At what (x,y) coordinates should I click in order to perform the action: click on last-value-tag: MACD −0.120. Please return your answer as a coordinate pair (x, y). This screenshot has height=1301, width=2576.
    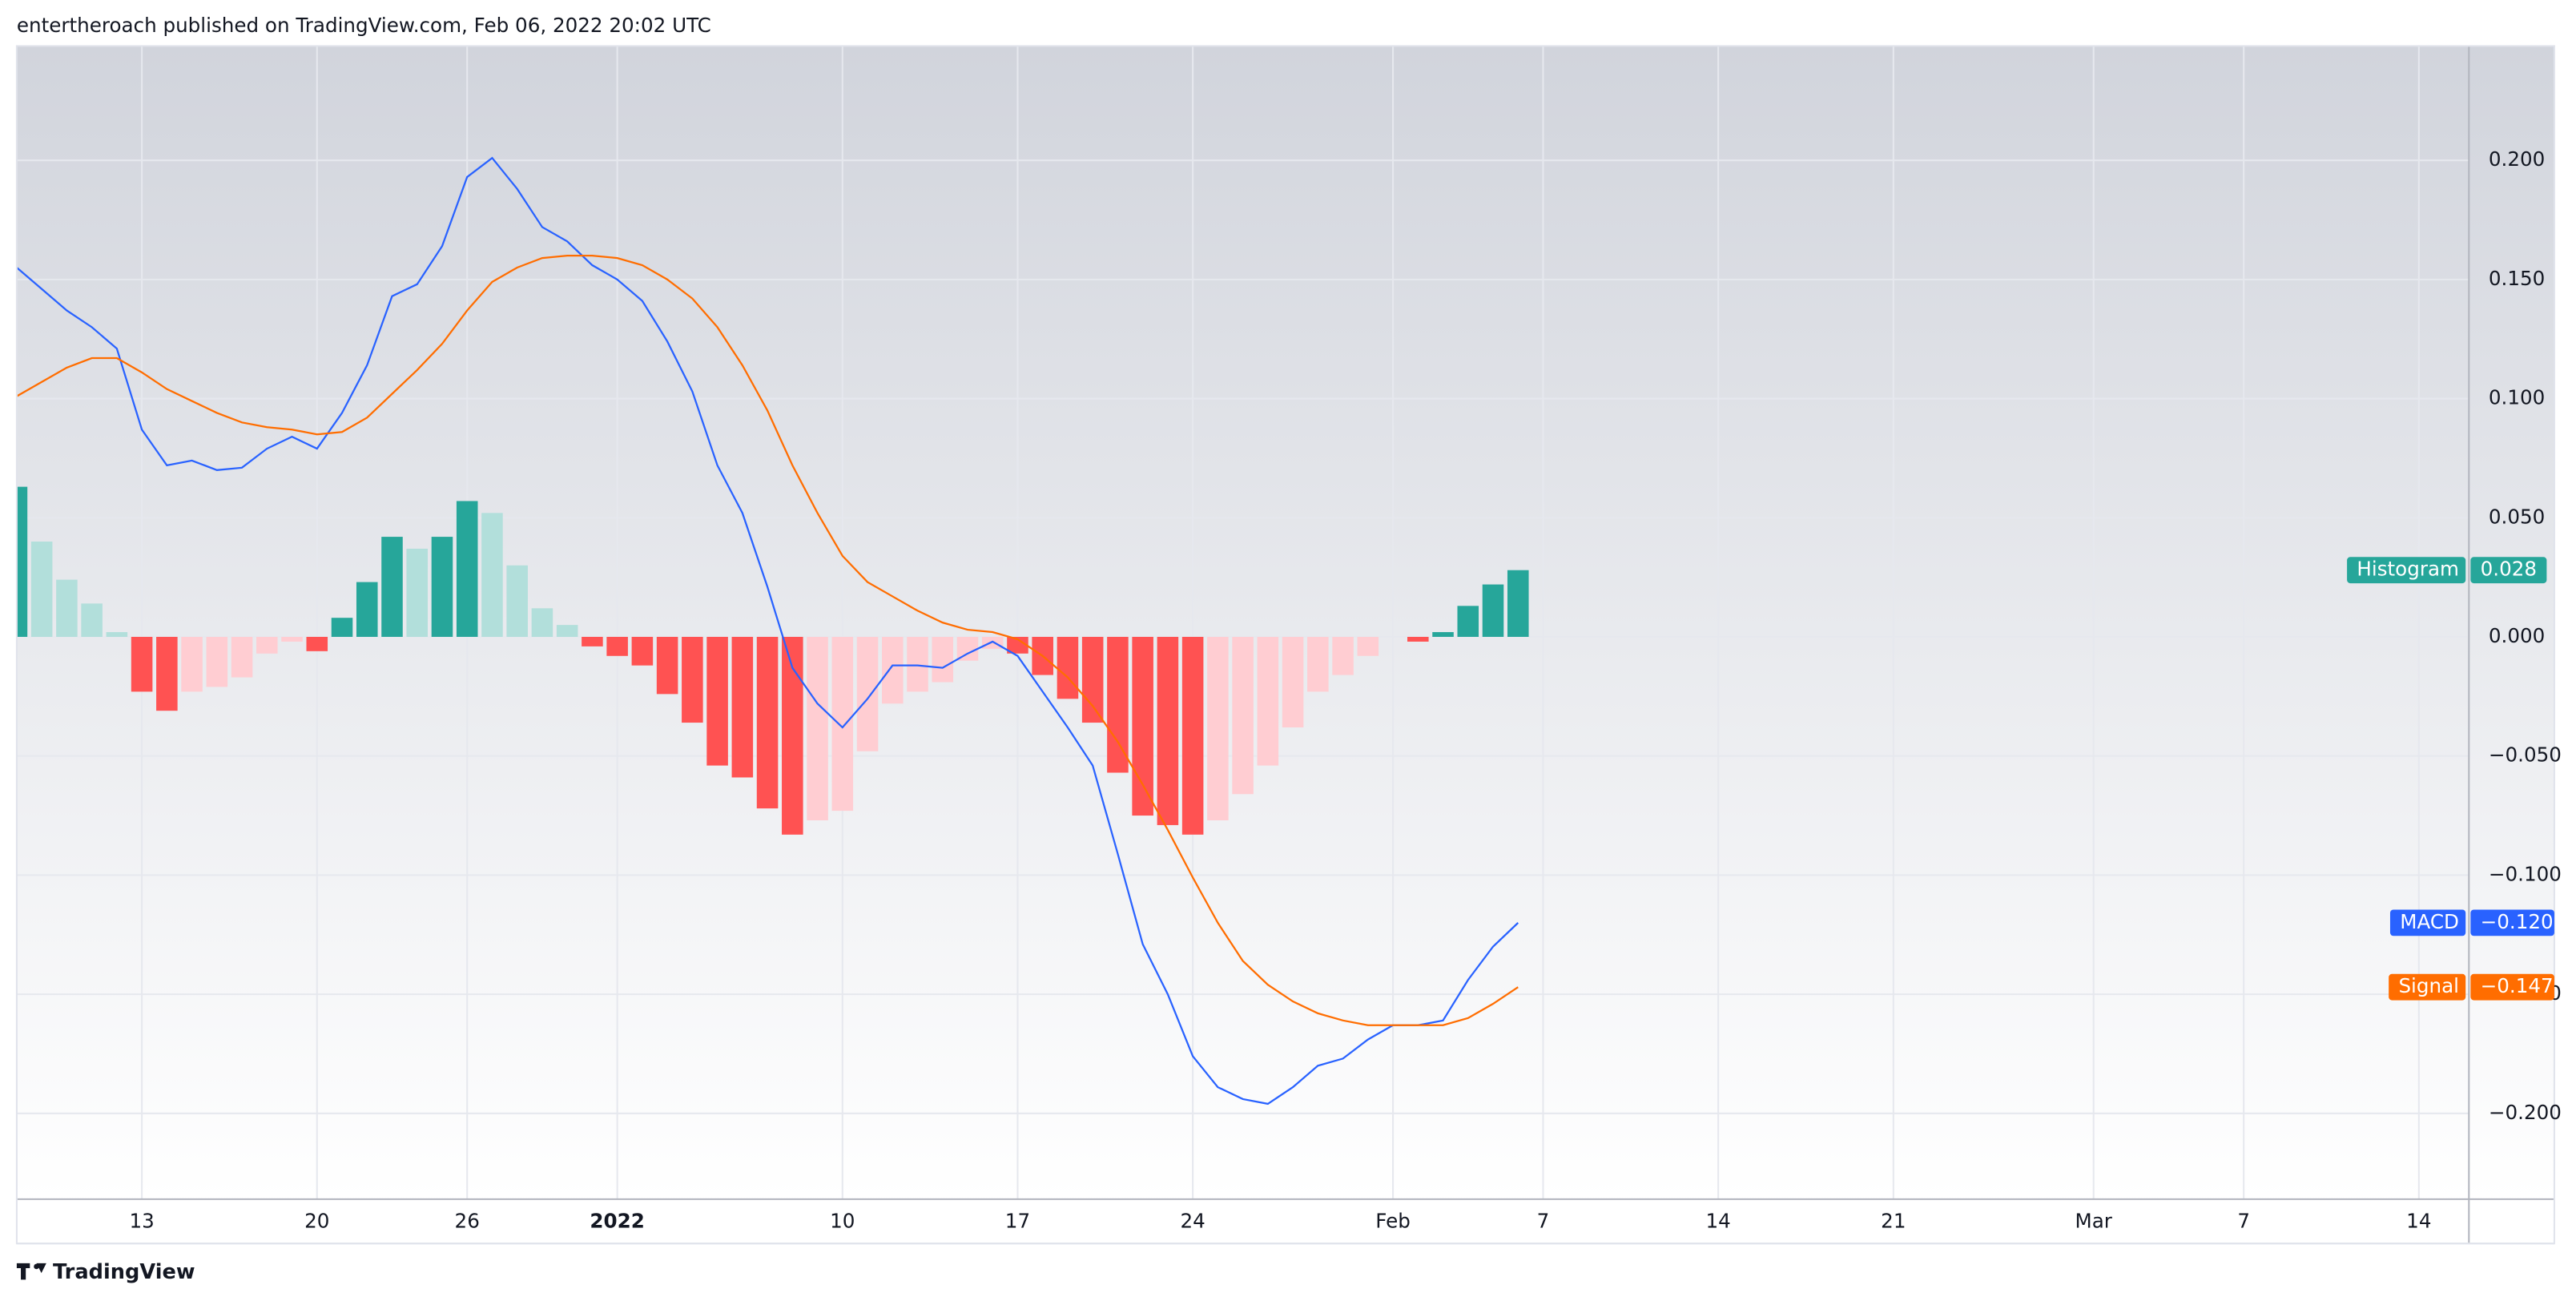
    Looking at the image, I should click on (2471, 923).